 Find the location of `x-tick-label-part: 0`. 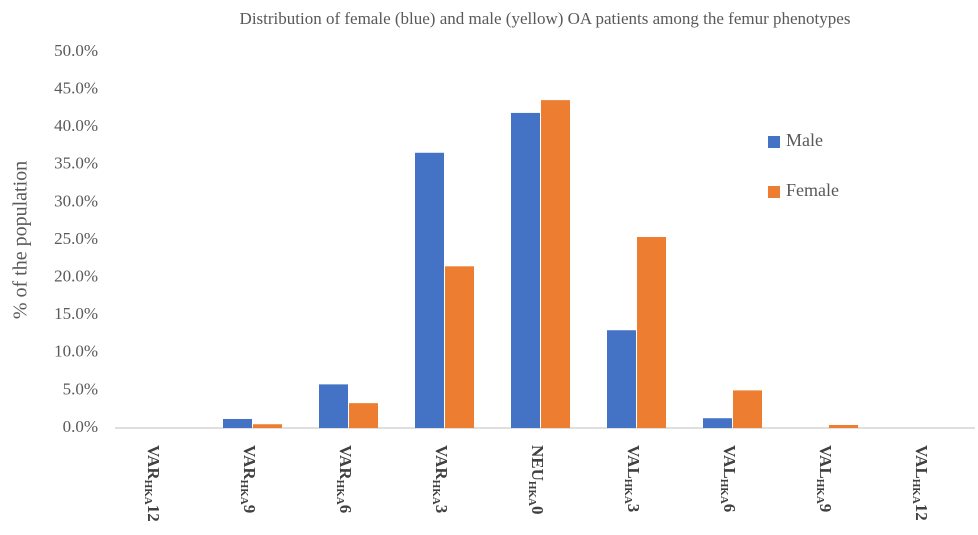

x-tick-label-part: 0 is located at coordinates (537, 510).